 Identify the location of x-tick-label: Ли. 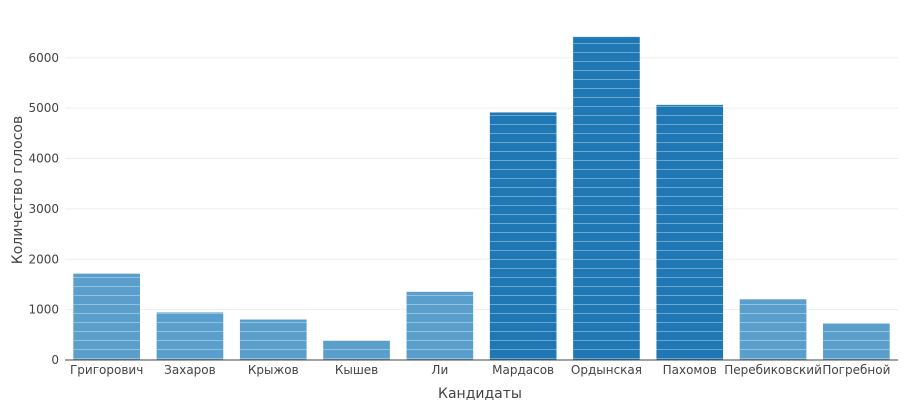
(439, 370).